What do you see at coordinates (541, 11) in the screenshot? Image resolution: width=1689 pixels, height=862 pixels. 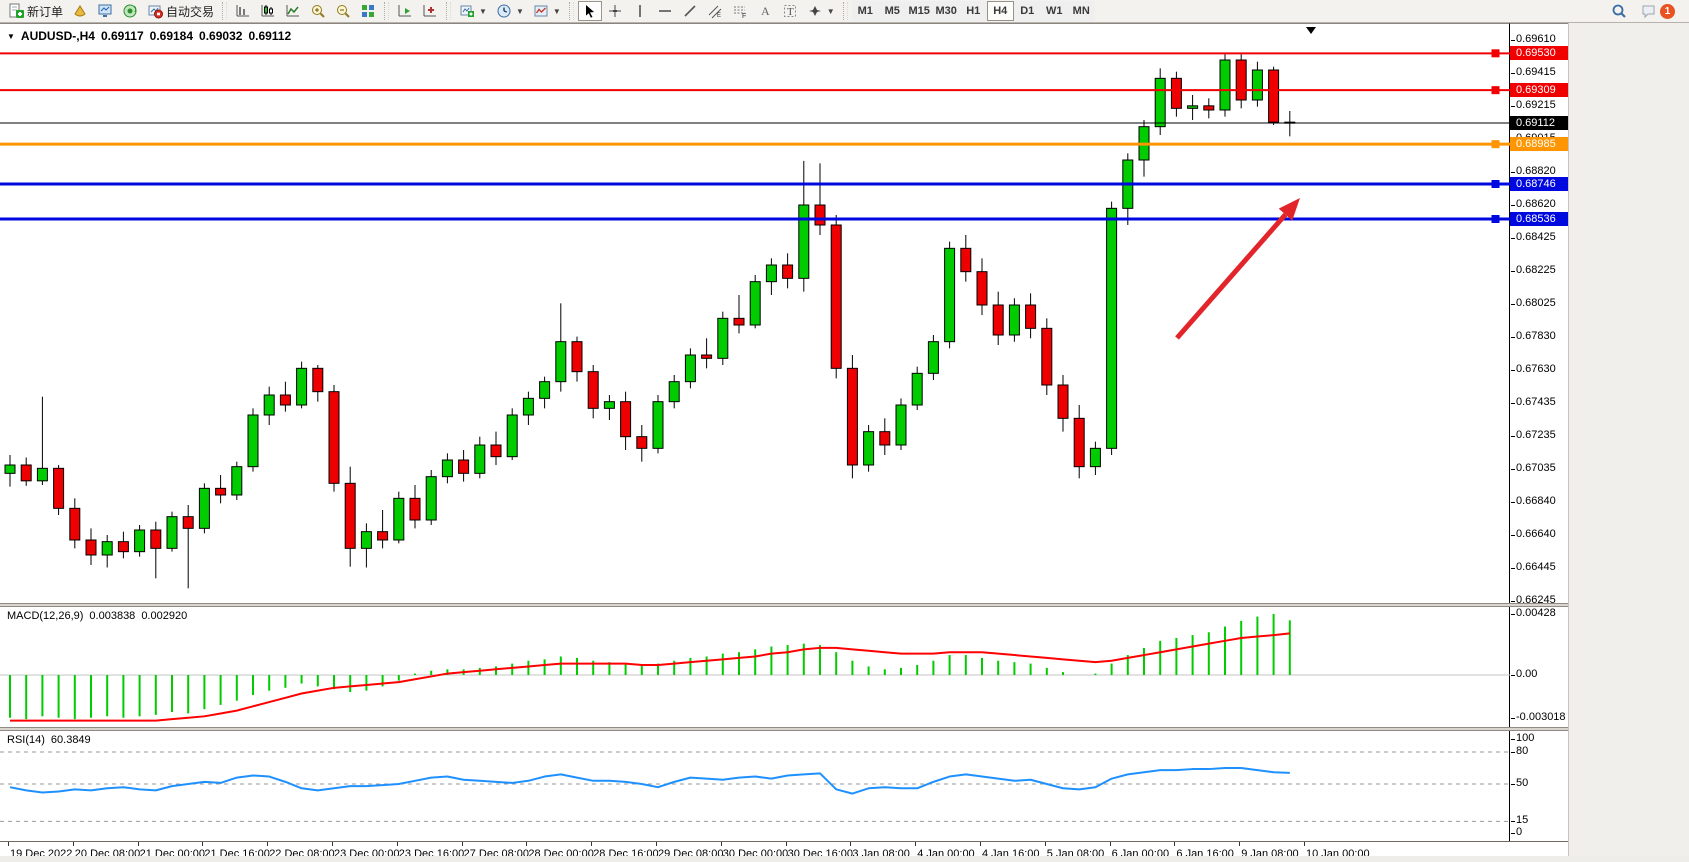 I see `templates-icon` at bounding box center [541, 11].